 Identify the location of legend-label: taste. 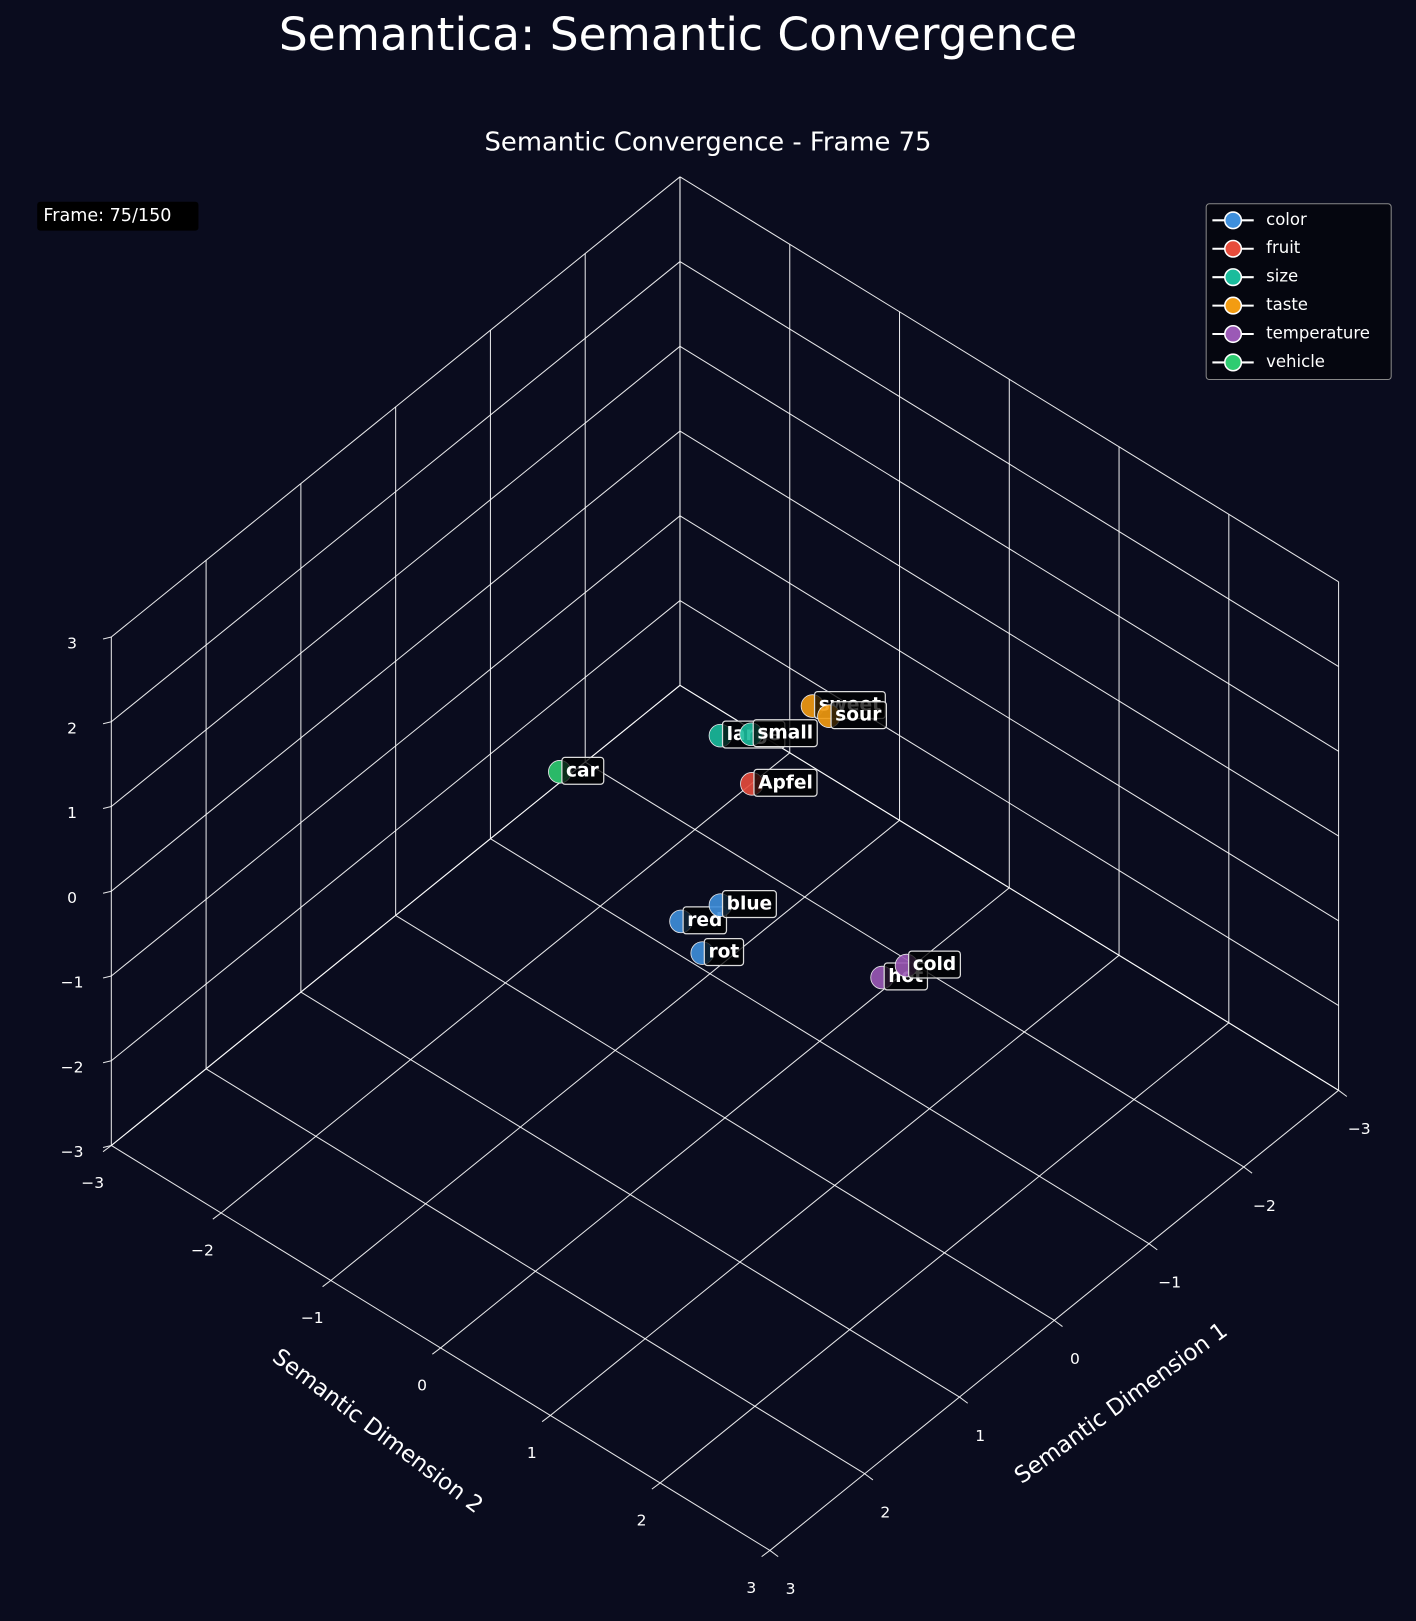
(1287, 304).